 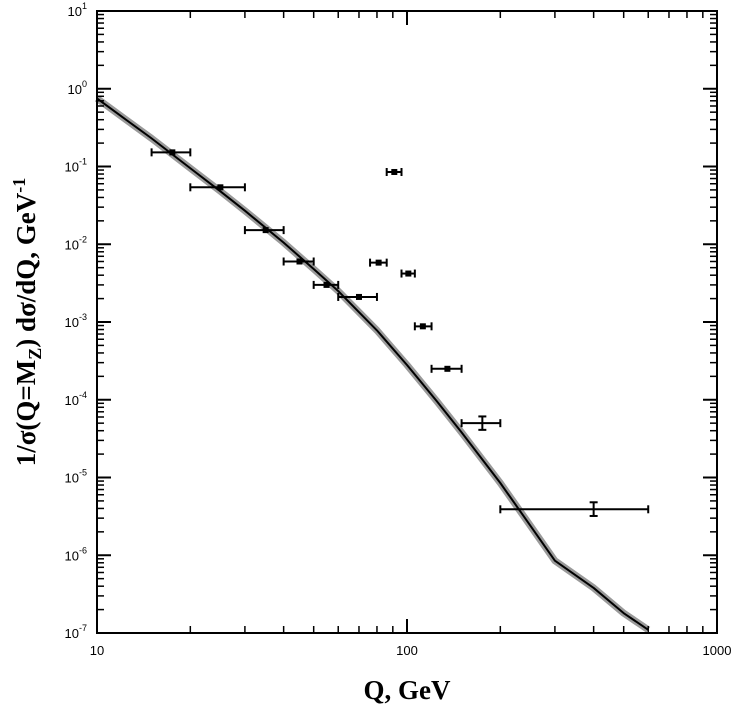 I want to click on y-tick-label: 10⁻¹, so click(x=76, y=166).